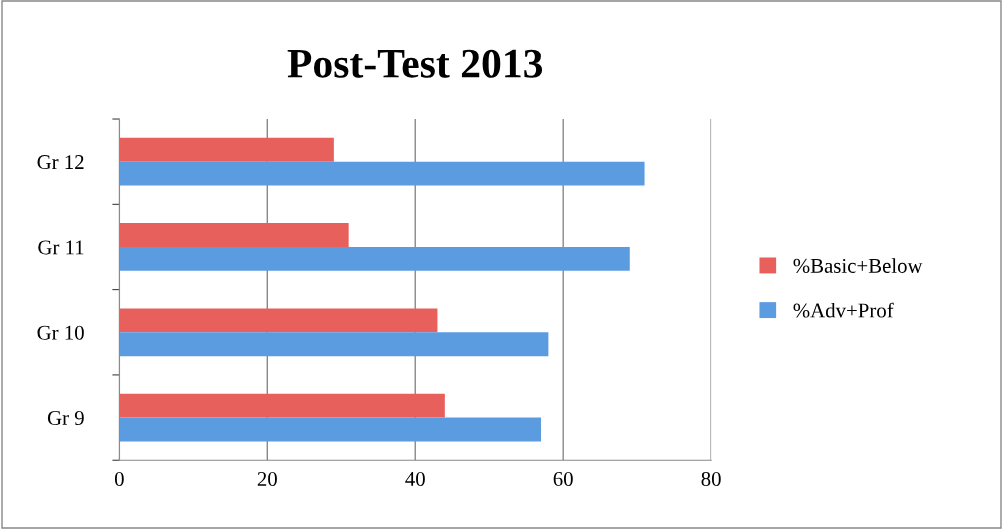 The width and height of the screenshot is (1003, 529). Describe the element at coordinates (563, 478) in the screenshot. I see `x-tick-label: 60` at that location.